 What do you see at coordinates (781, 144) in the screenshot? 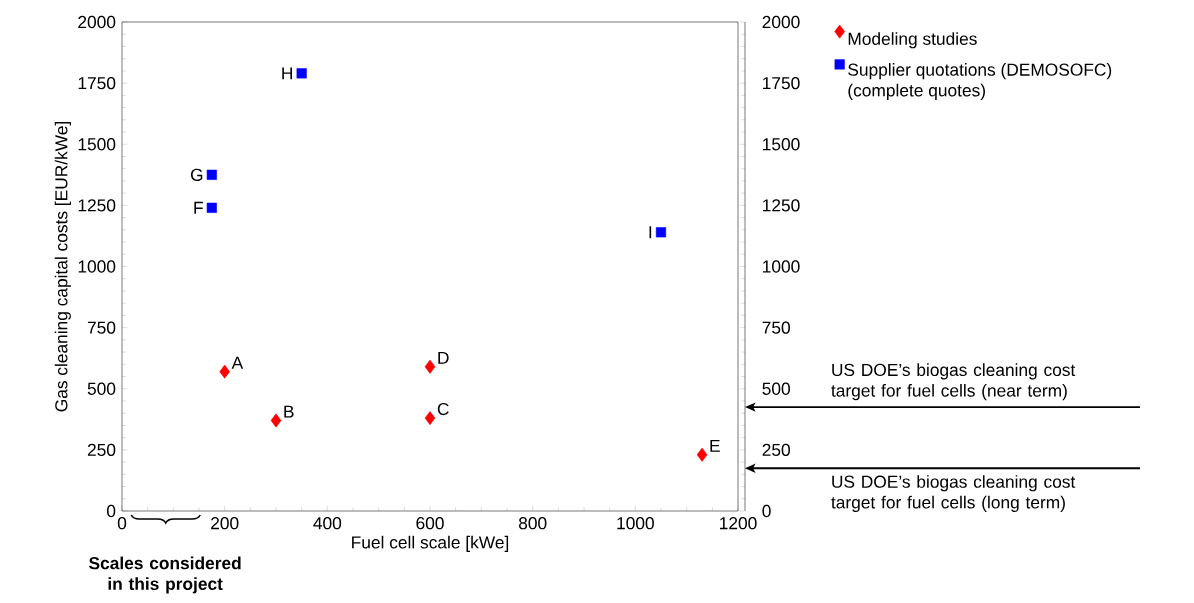
I see `y2-tick-label: 1500` at bounding box center [781, 144].